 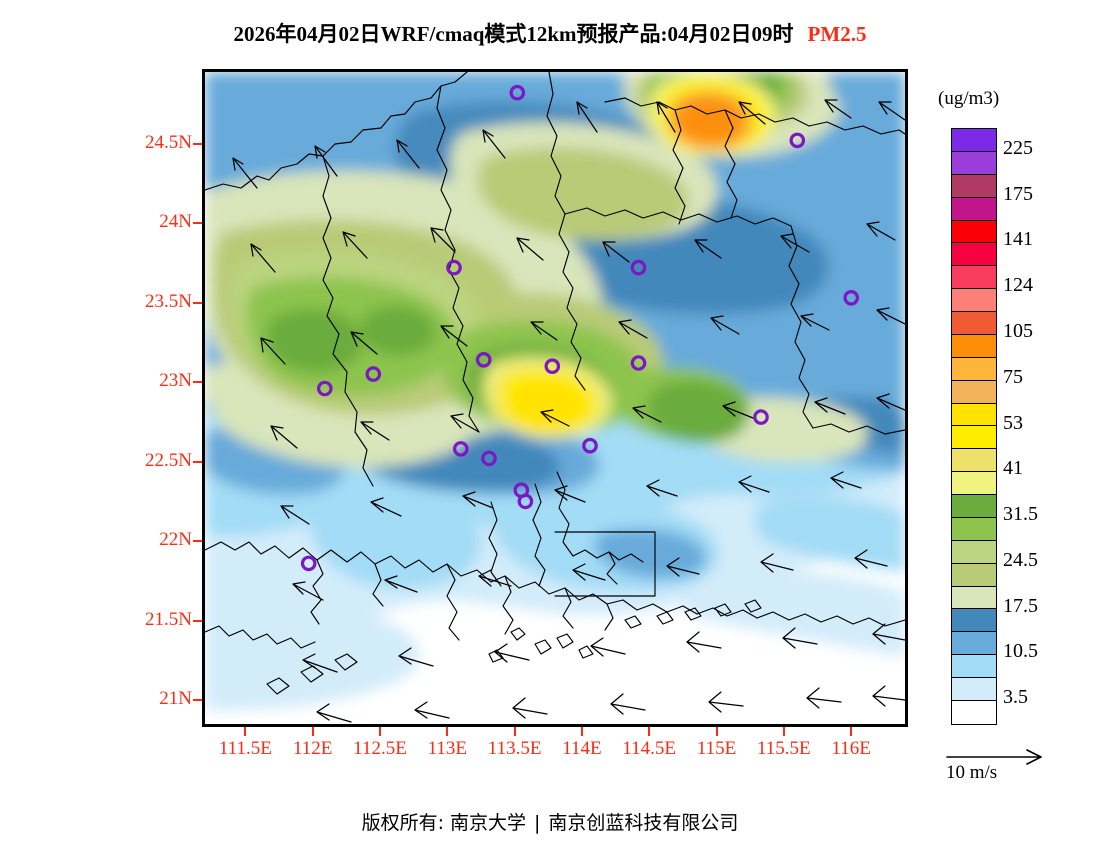 What do you see at coordinates (716, 748) in the screenshot?
I see `lon-tick-label: 115E` at bounding box center [716, 748].